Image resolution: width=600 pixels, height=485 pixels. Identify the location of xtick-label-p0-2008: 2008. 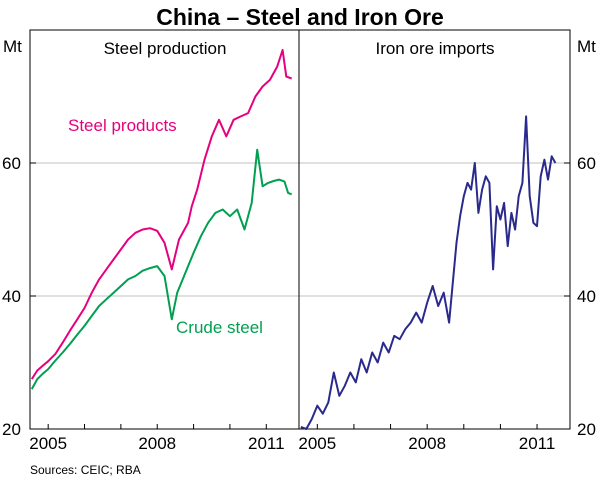
(157, 443).